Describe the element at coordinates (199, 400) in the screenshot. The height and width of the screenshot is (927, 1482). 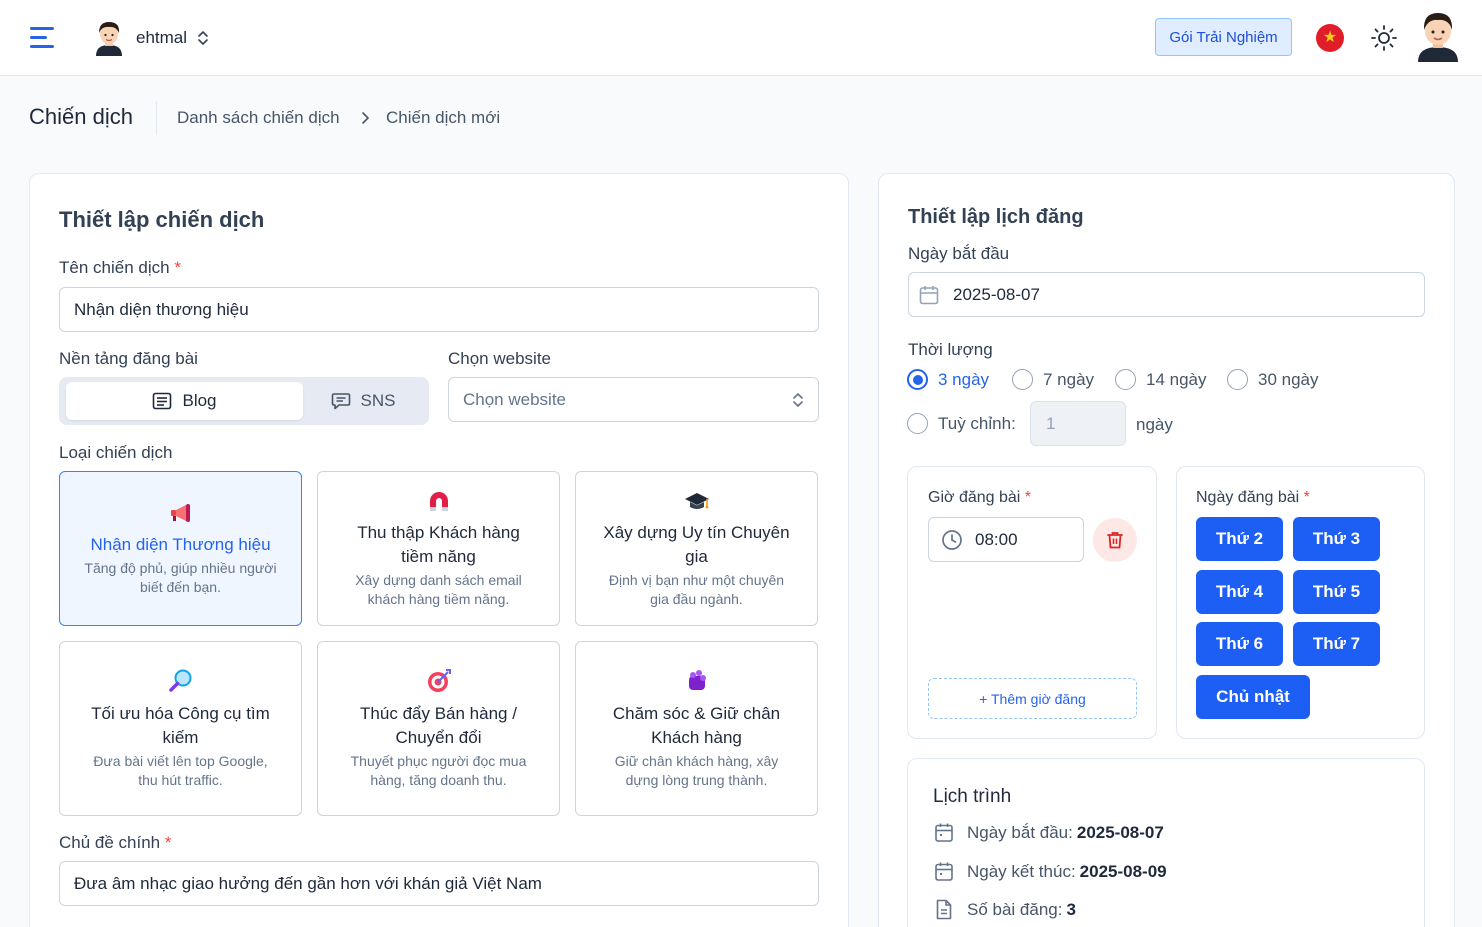
I see `platform-blog-label: Blog` at that location.